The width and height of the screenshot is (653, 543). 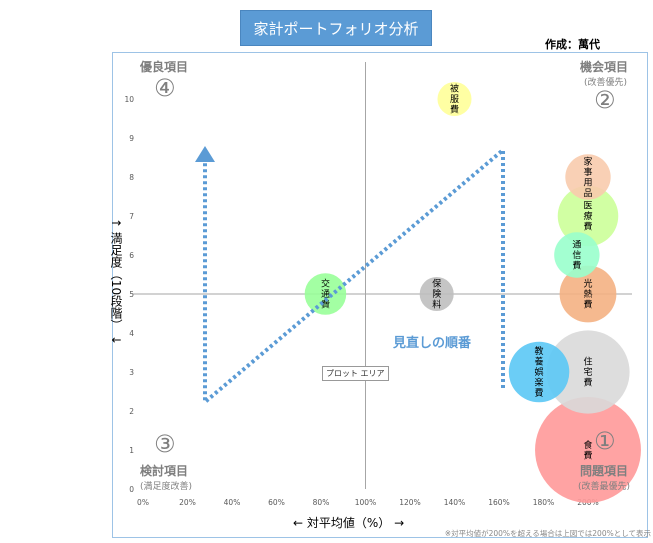 What do you see at coordinates (131, 372) in the screenshot?
I see `y-tick-label: 3` at bounding box center [131, 372].